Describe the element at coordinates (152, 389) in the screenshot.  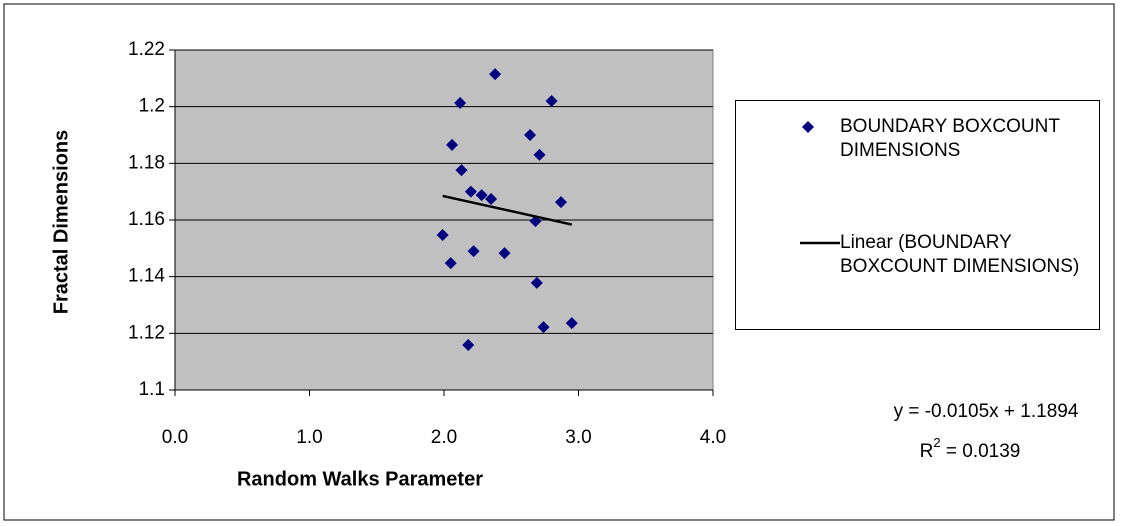
I see `y-tick-label: 1.1` at that location.